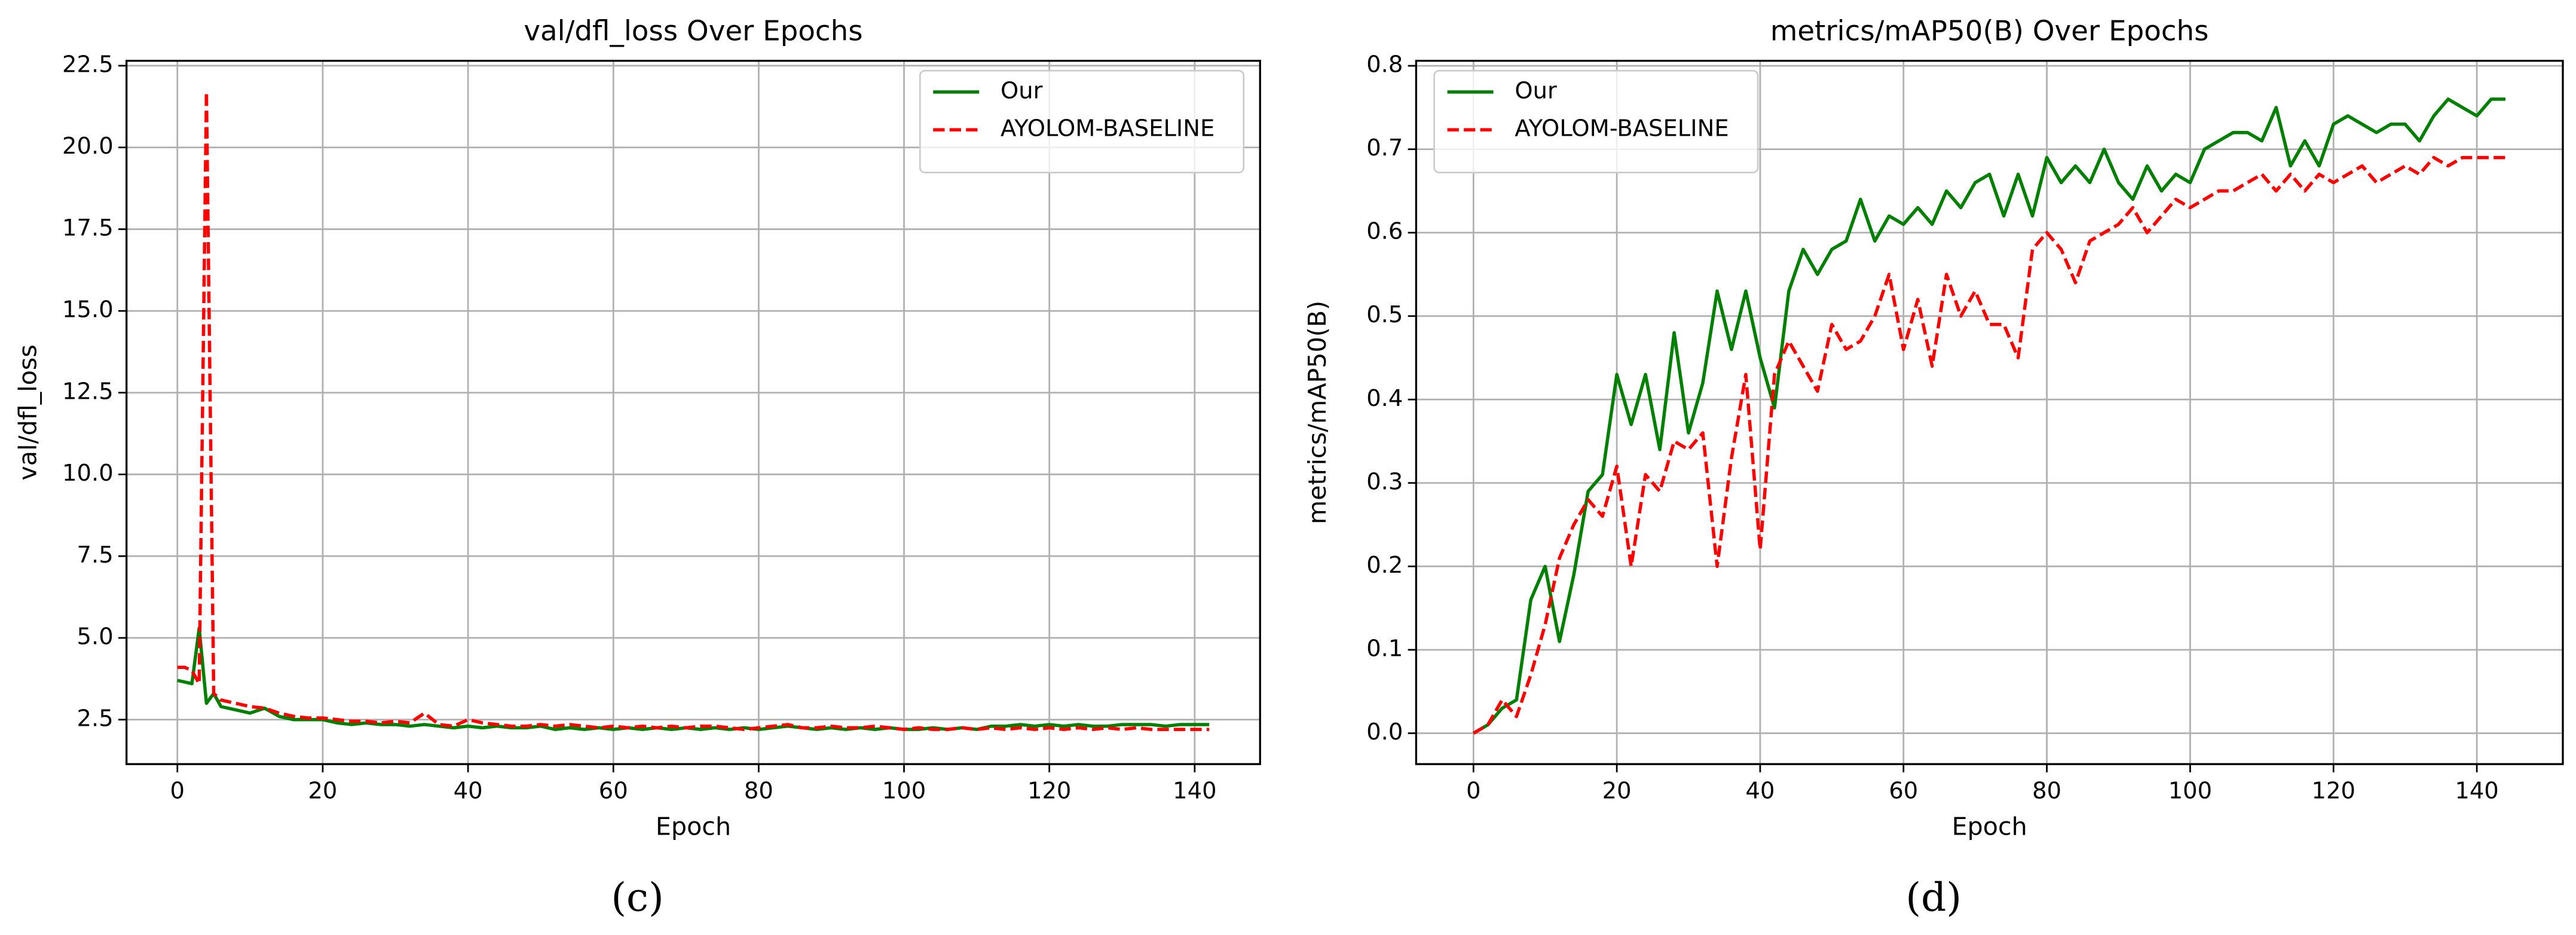 The image size is (2576, 935). Describe the element at coordinates (95, 555) in the screenshot. I see `y-tick-label: 7.5` at that location.